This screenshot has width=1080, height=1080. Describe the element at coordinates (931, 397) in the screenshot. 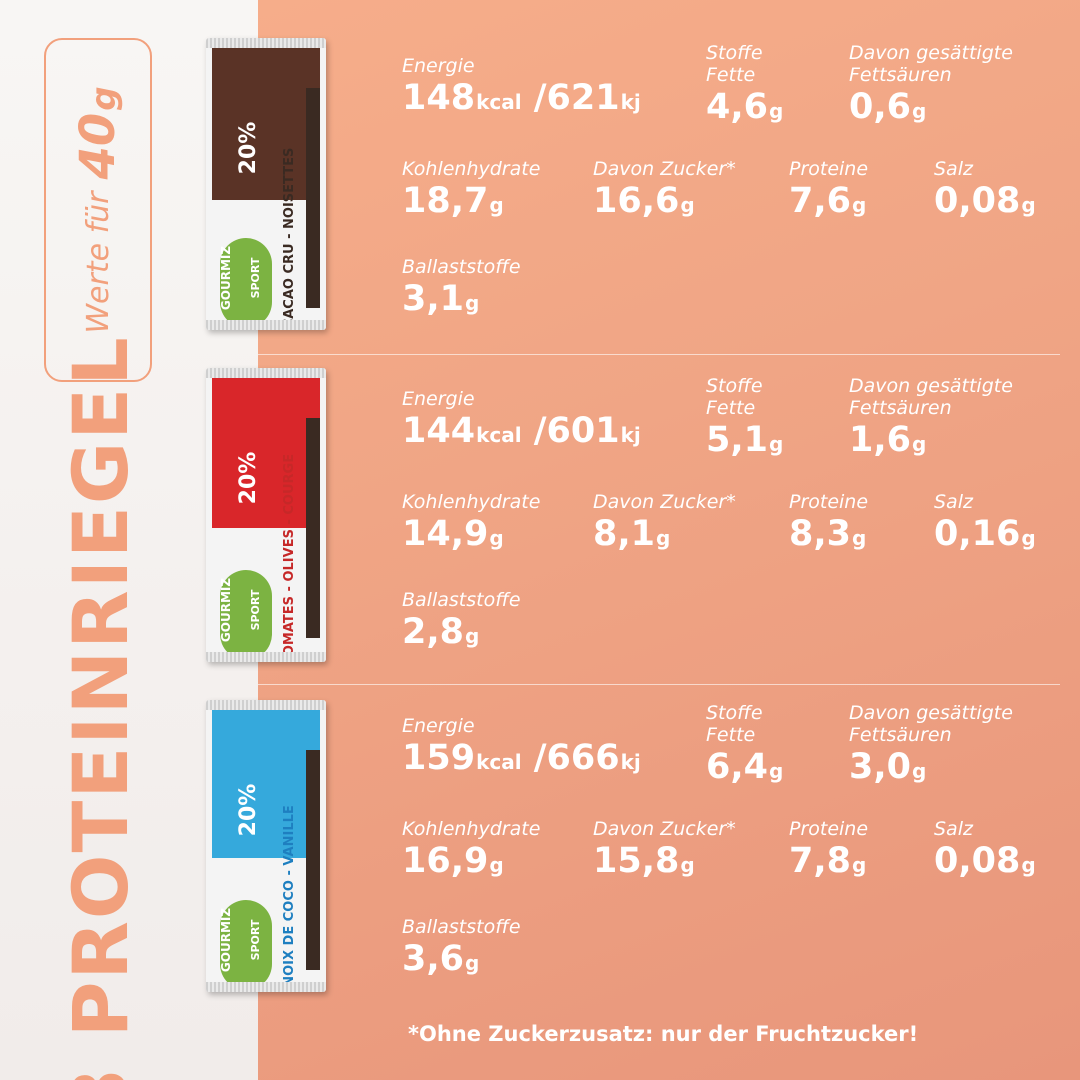

I see `saturated-fat-label: Davon gesättigte Fettsäuren` at that location.